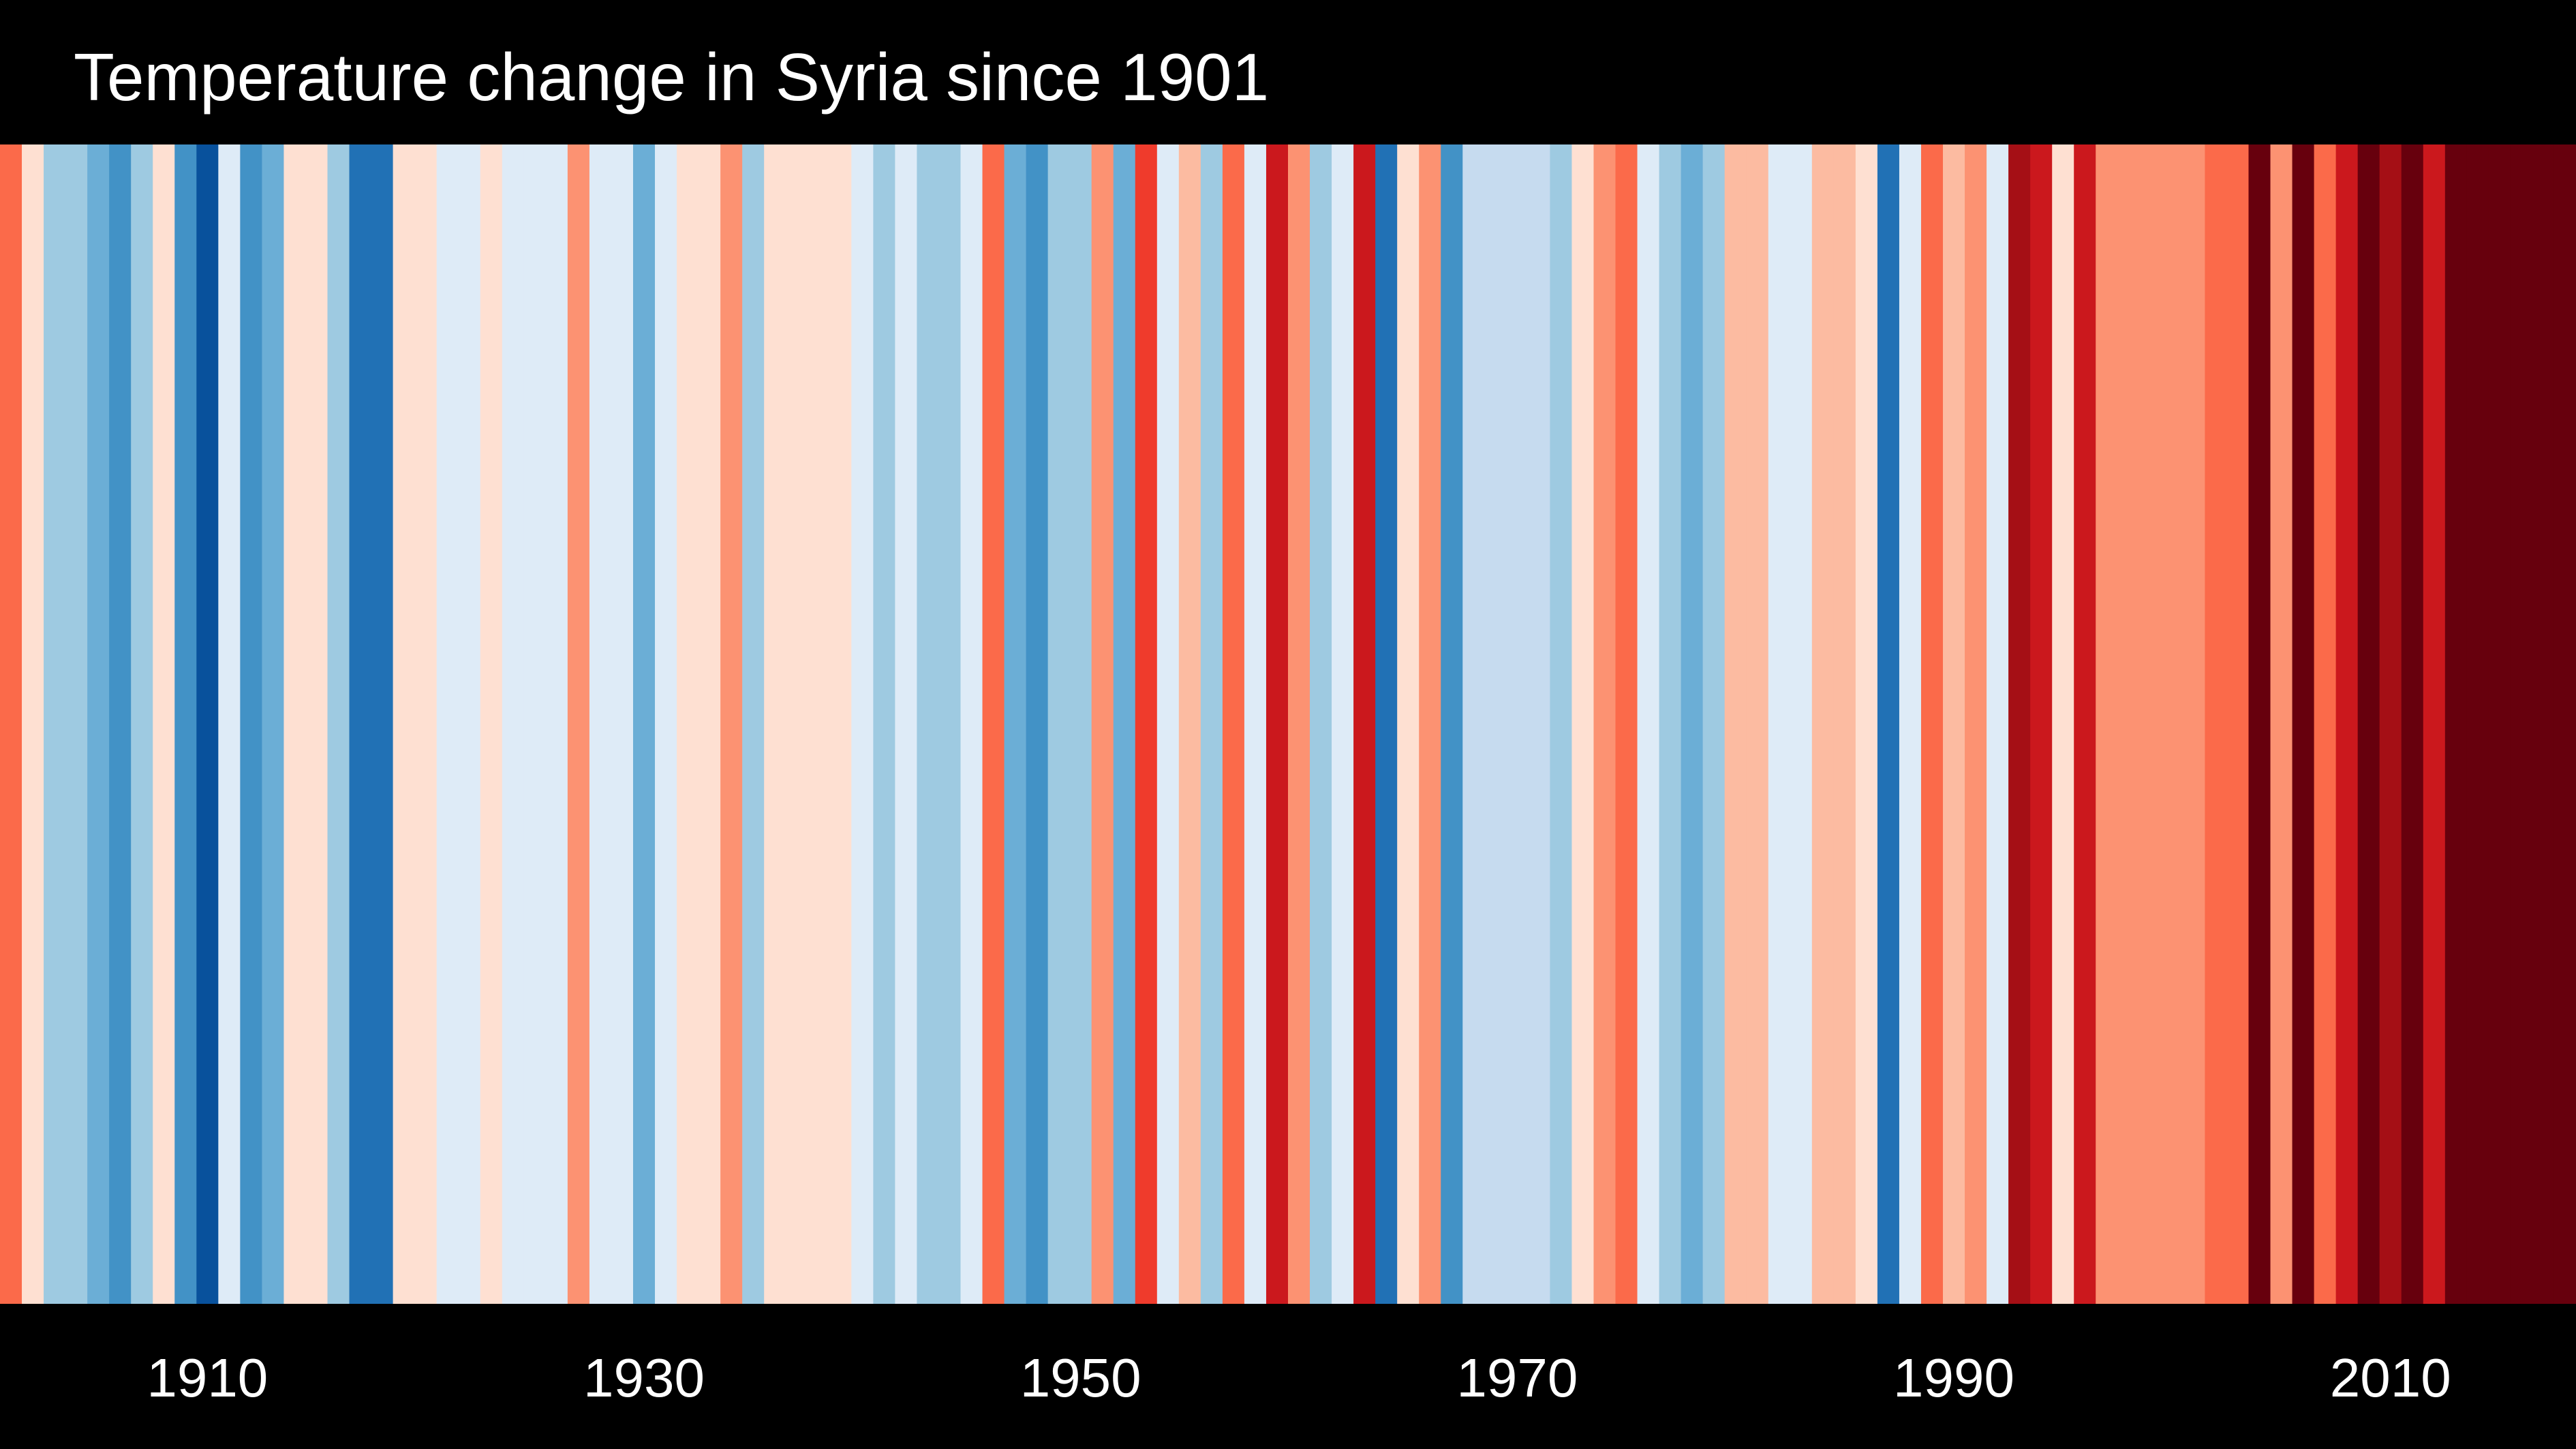 The width and height of the screenshot is (2576, 1449). Describe the element at coordinates (1583, 724) in the screenshot. I see `stripe-1973` at that location.